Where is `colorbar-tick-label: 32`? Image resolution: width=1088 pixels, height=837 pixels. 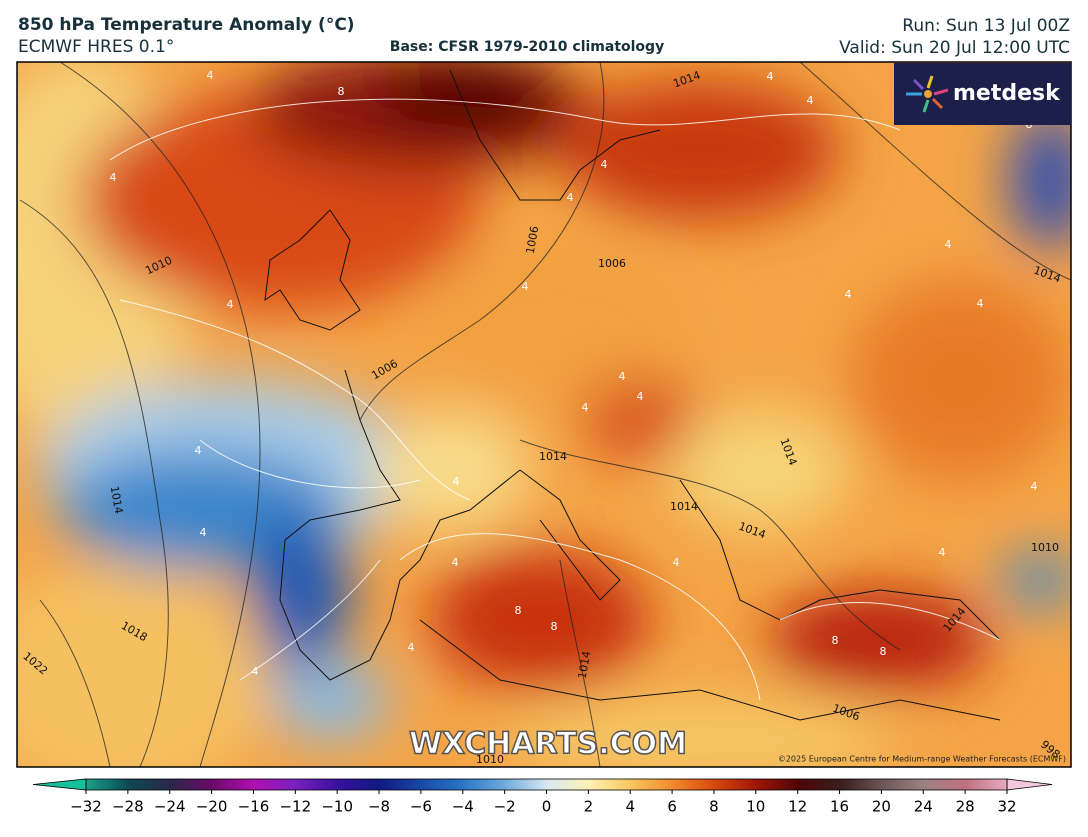 colorbar-tick-label: 32 is located at coordinates (1006, 807).